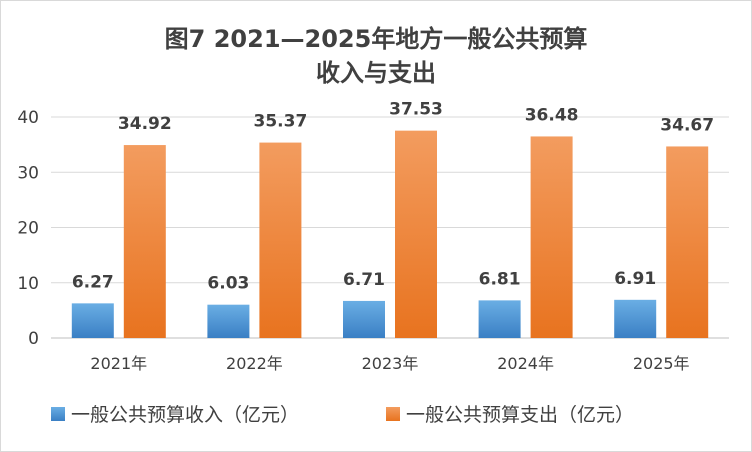 This screenshot has width=752, height=452. What do you see at coordinates (33, 339) in the screenshot?
I see `y-tick-label: 0` at bounding box center [33, 339].